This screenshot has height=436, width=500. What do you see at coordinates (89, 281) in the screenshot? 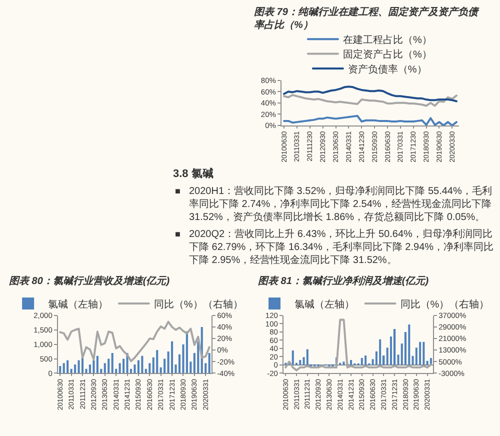
I see `chart-title: 图表 80：氯碱行业营收及增速(亿元)` at bounding box center [89, 281].